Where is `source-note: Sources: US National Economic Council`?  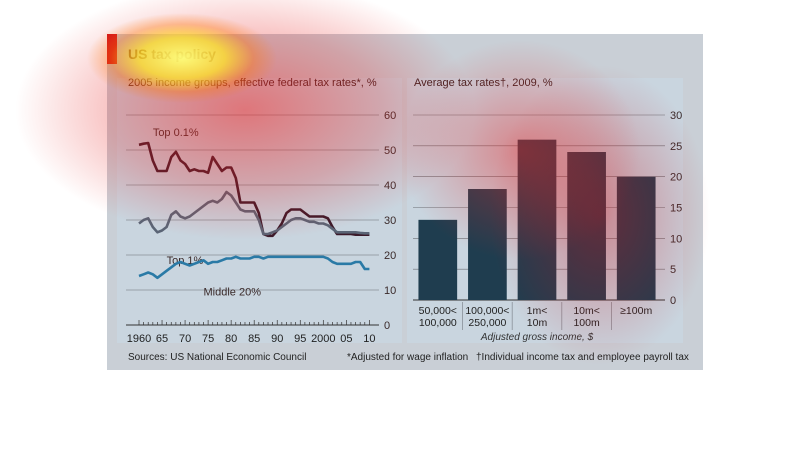
source-note: Sources: US National Economic Council is located at coordinates (217, 357).